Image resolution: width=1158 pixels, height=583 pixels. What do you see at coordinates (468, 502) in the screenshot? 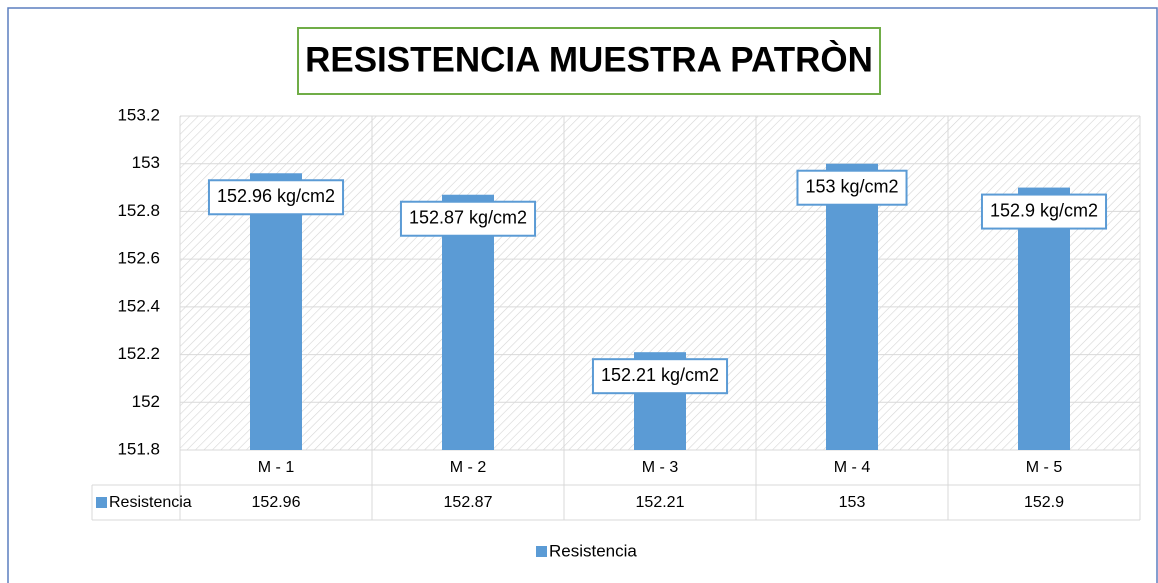
I see `table-value: 152.87` at bounding box center [468, 502].